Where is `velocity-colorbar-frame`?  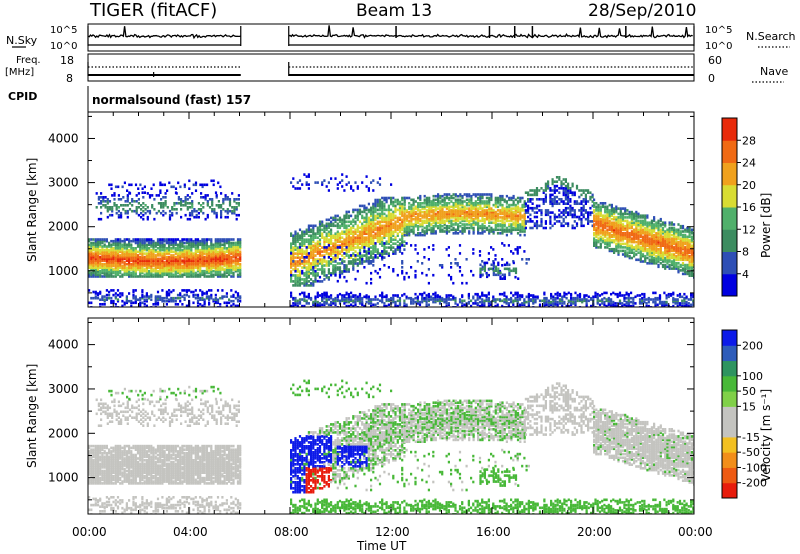
velocity-colorbar-frame is located at coordinates (729, 414).